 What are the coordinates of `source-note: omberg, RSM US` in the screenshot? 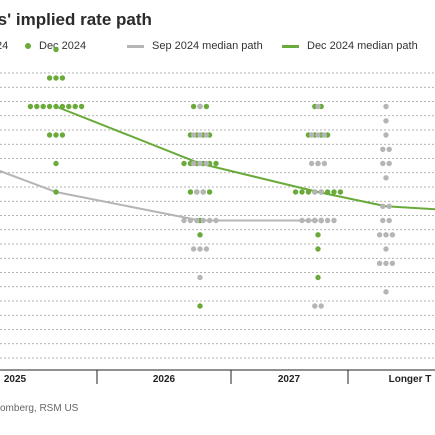 It's located at (39, 408).